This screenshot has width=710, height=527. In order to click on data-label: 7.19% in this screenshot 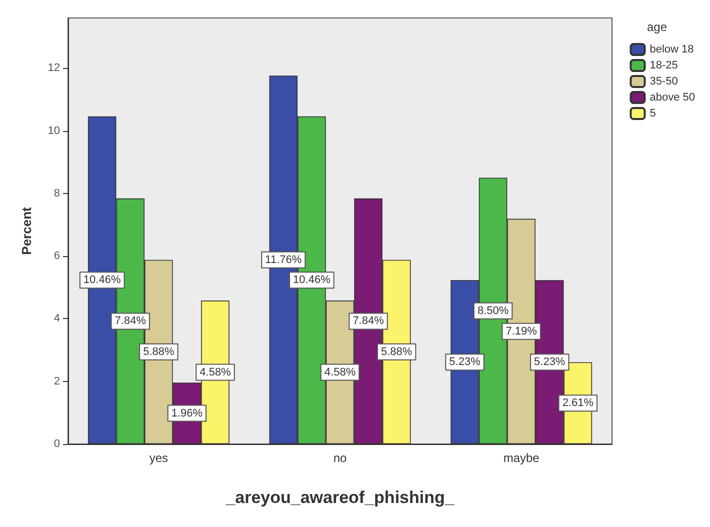, I will do `click(522, 331)`.